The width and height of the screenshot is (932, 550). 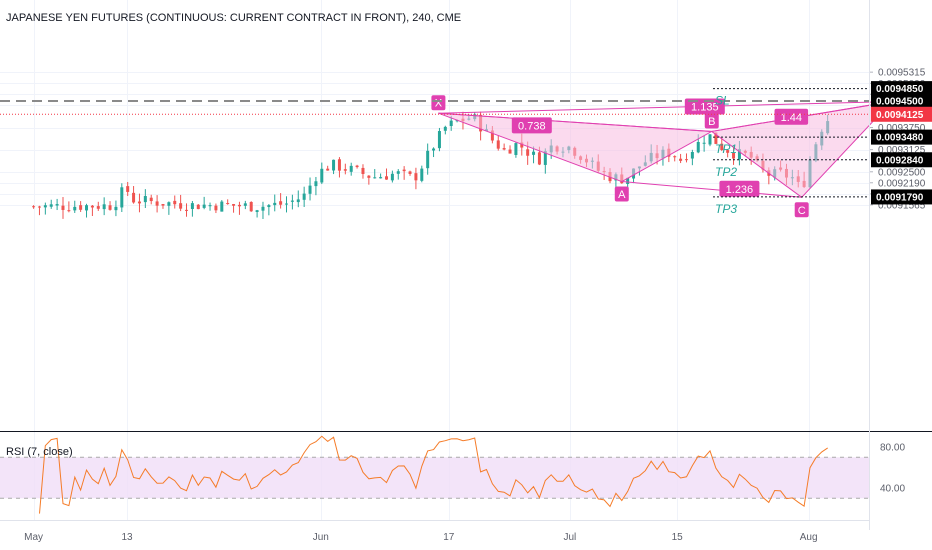 I want to click on pattern-point-label: C, so click(x=802, y=211).